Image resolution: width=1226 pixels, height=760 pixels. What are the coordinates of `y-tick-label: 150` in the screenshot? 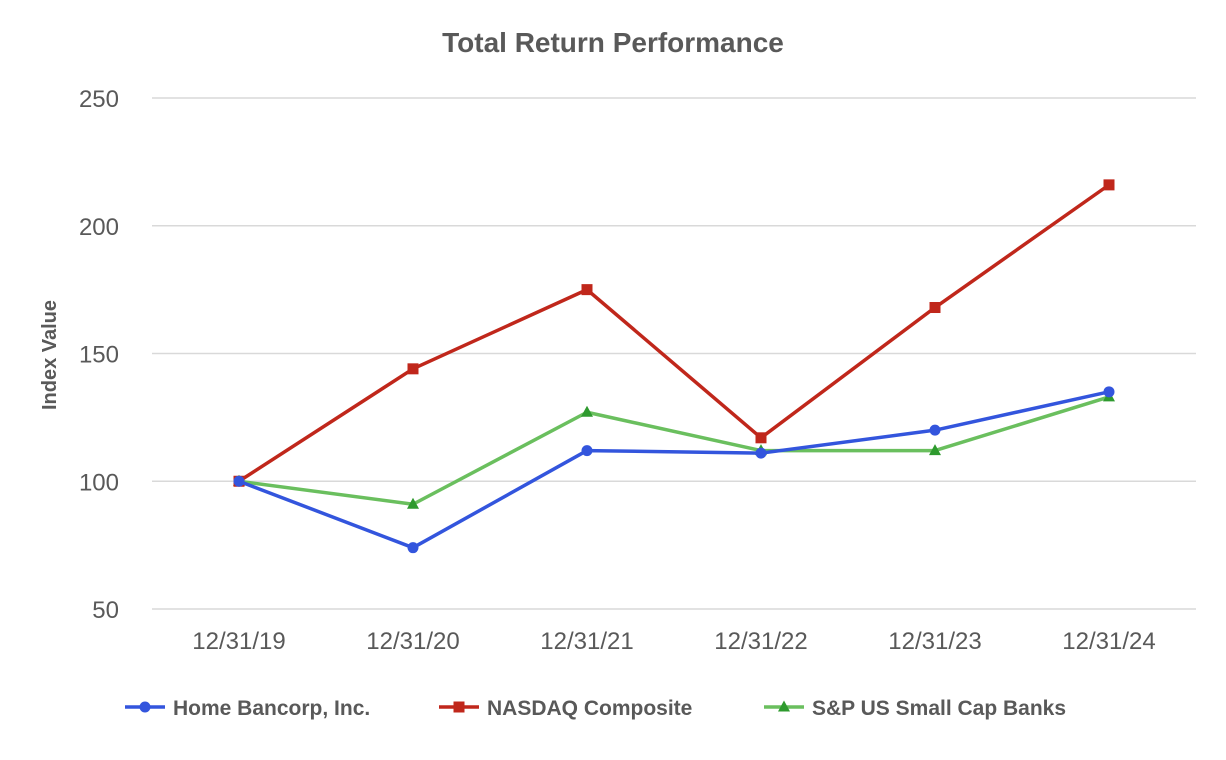 It's located at (99, 355).